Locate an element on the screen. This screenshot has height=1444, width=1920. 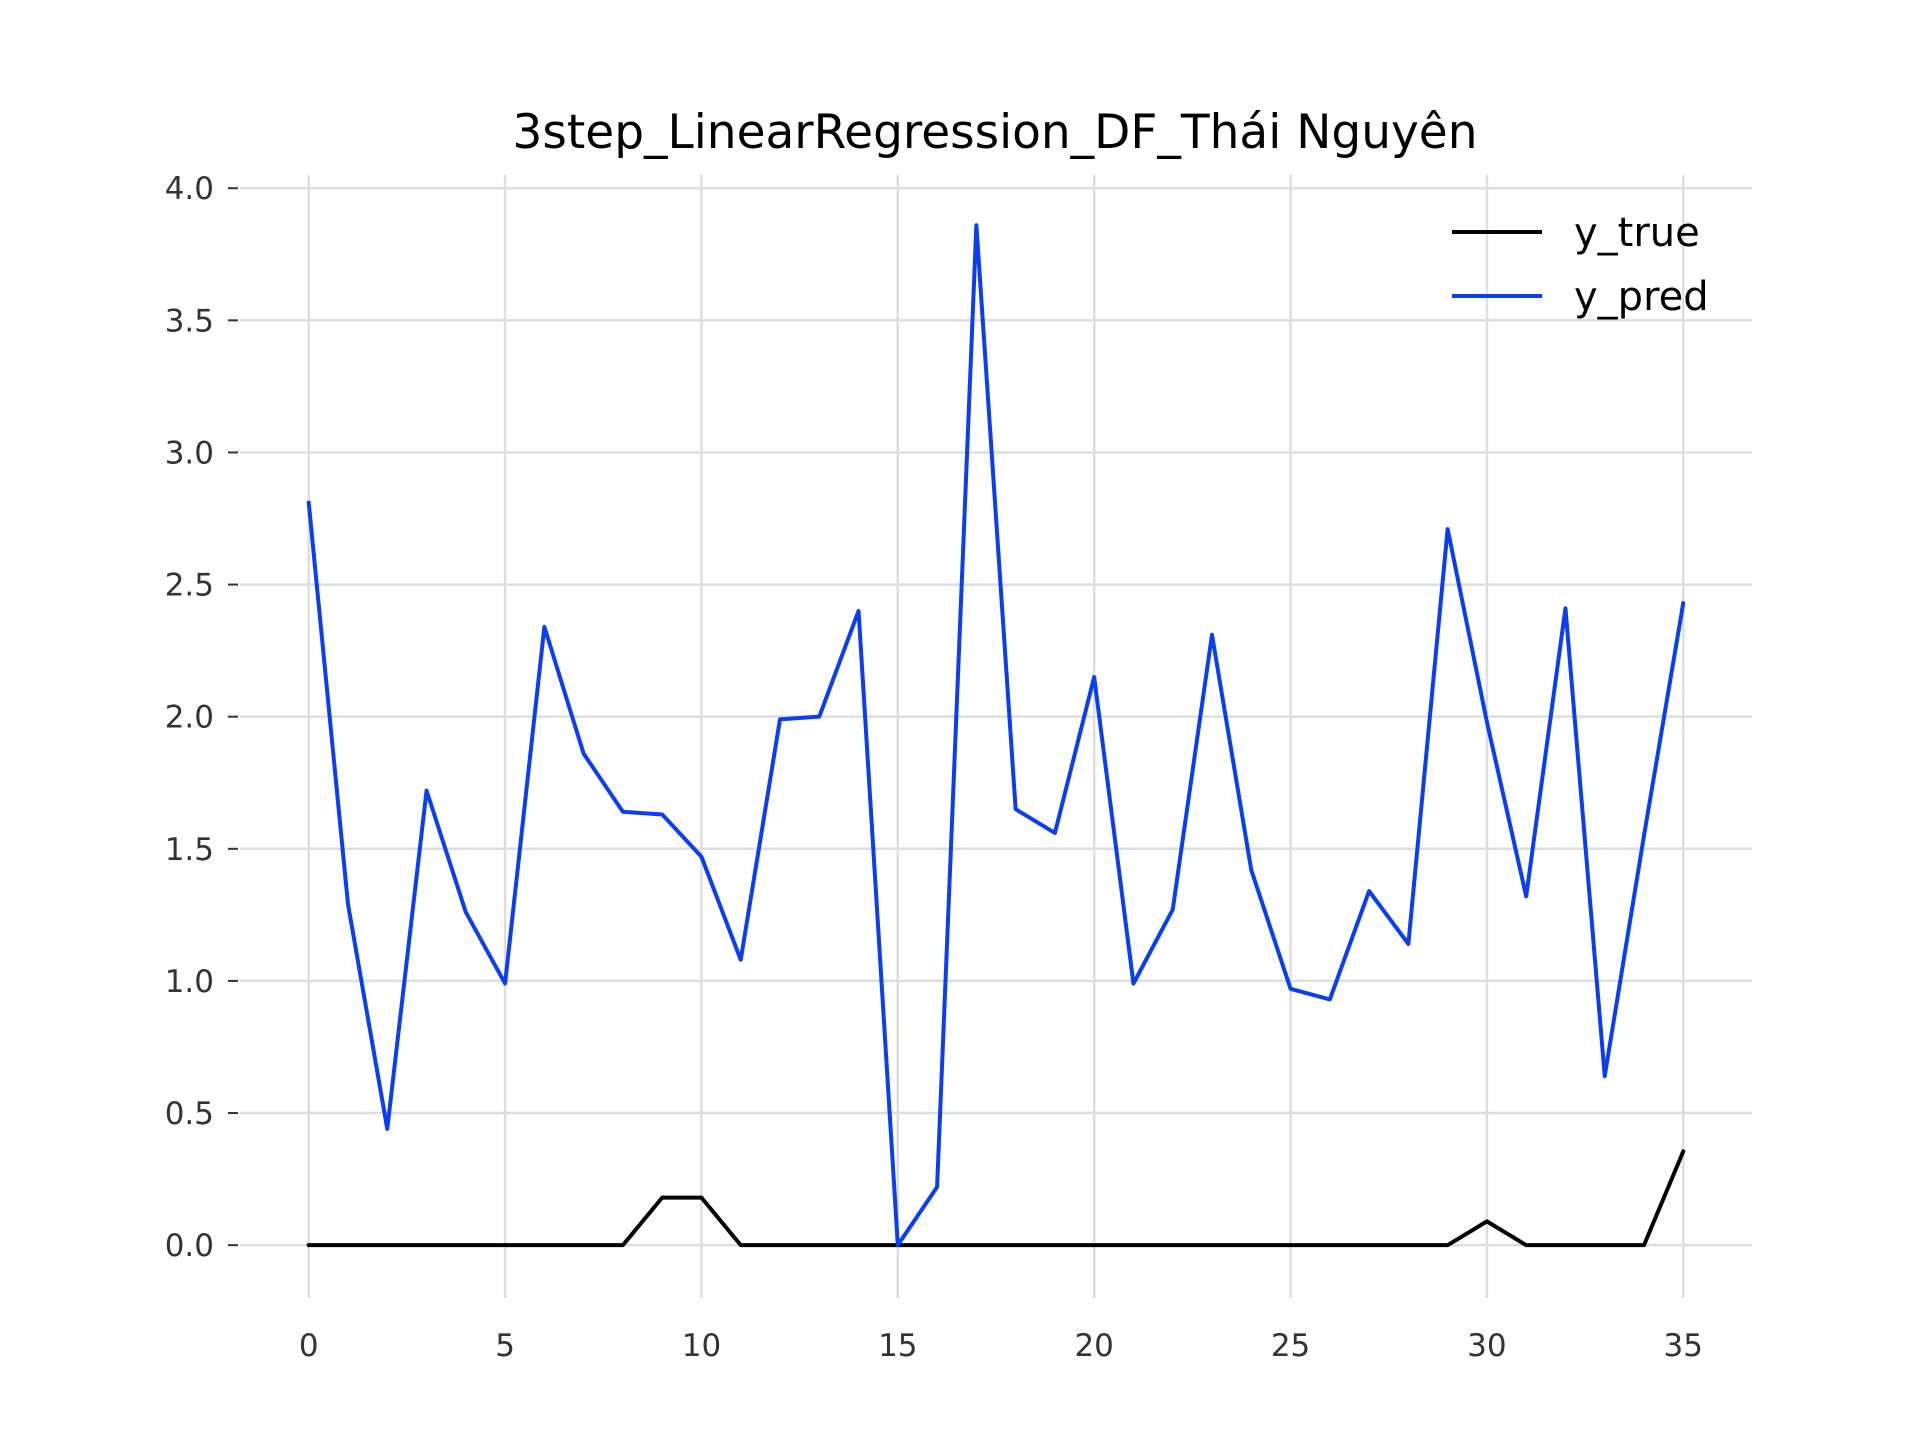
y-tick-label: 0.5 is located at coordinates (189, 1114).